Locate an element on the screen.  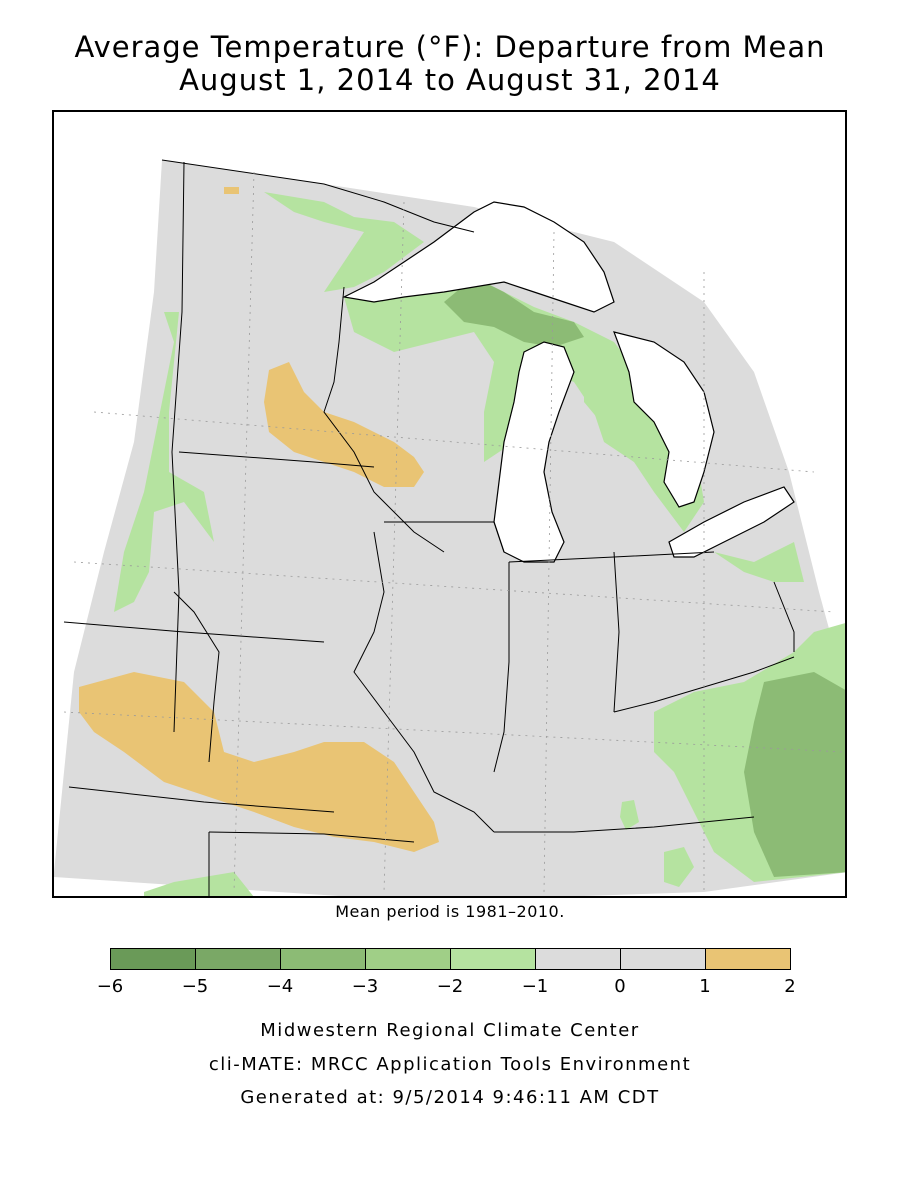
cool-area-south-missouri is located at coordinates (199, 884).